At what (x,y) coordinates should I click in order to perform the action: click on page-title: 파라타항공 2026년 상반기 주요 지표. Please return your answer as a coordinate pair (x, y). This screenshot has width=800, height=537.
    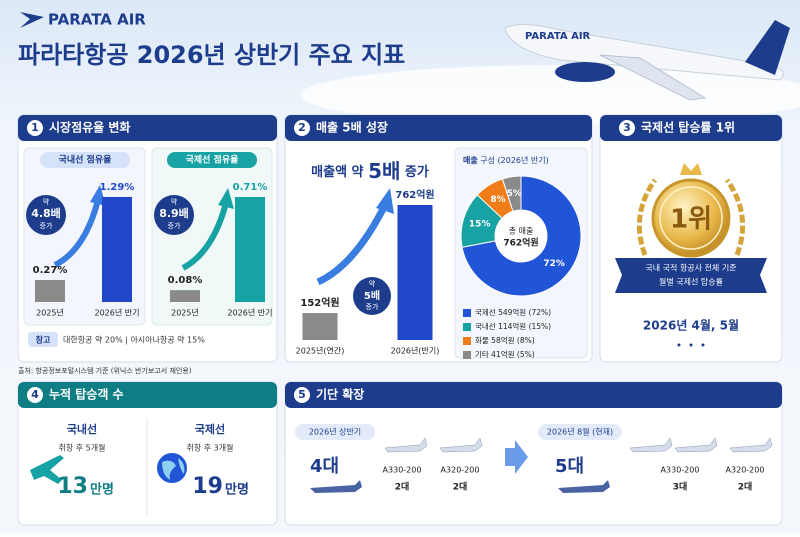
    Looking at the image, I should click on (211, 55).